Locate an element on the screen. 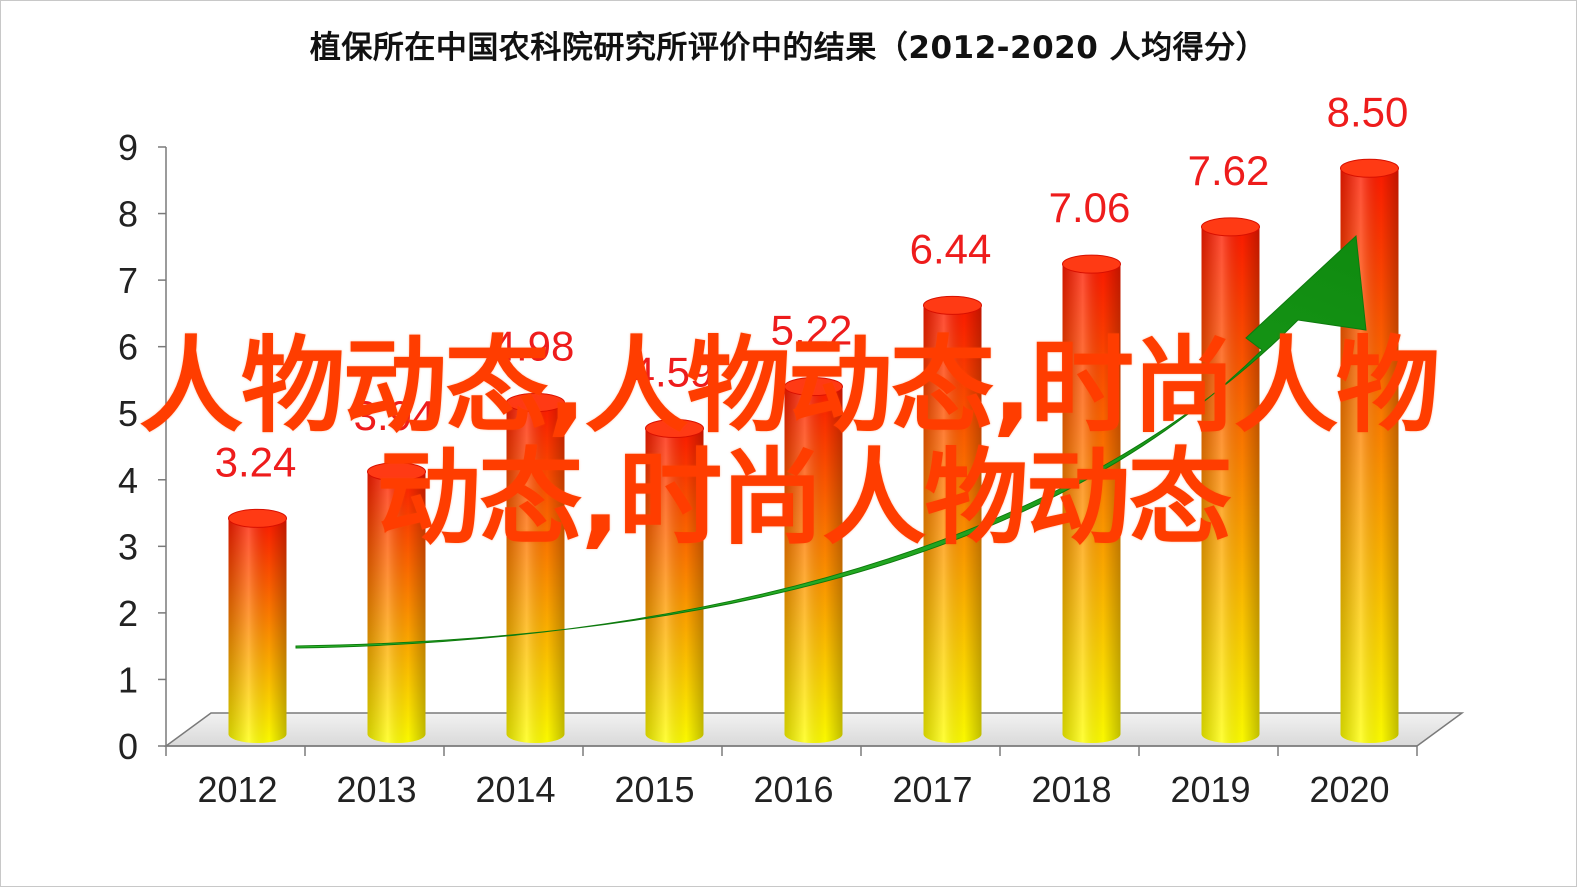 This screenshot has height=887, width=1577. data-label: 3.24 is located at coordinates (256, 461).